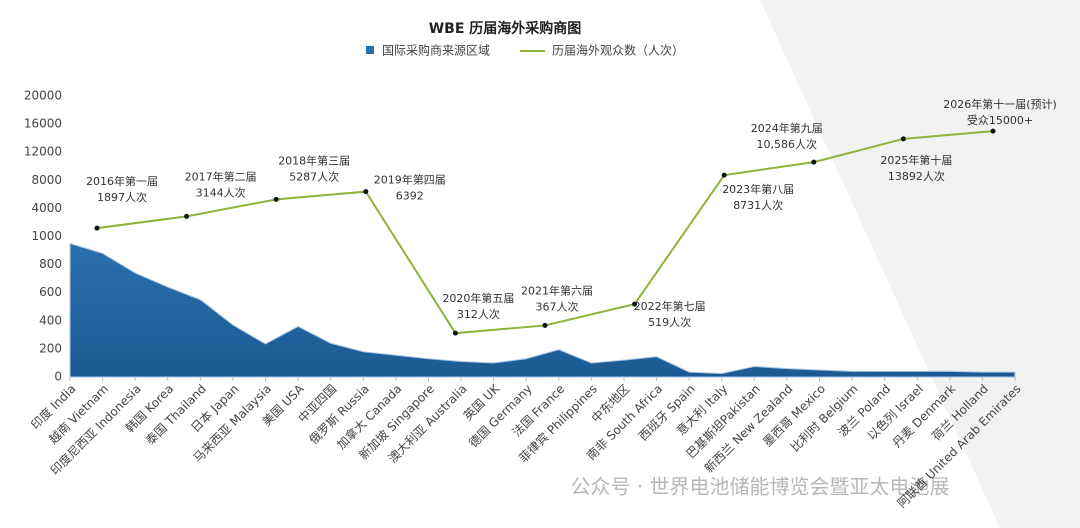  What do you see at coordinates (557, 306) in the screenshot?
I see `data-label: 367人次` at bounding box center [557, 306].